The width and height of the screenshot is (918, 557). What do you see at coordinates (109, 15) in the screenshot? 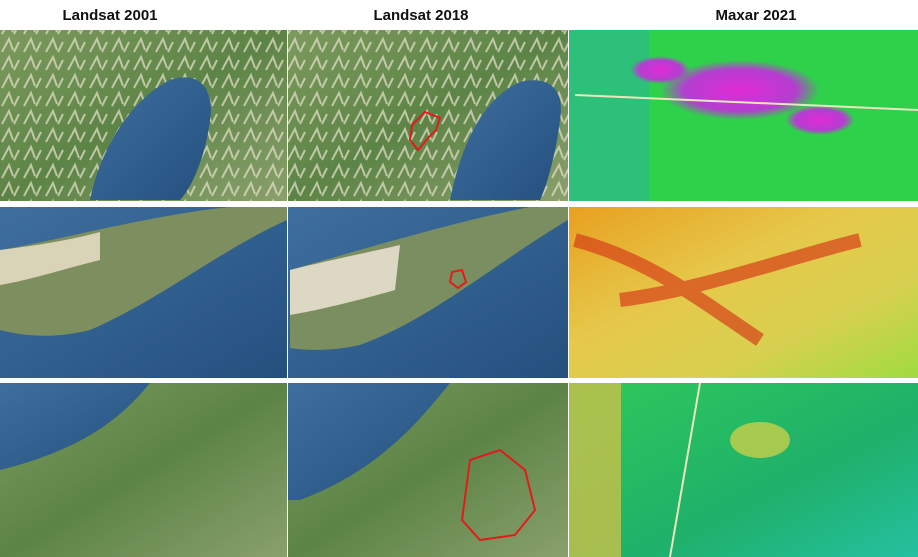
I see `column-header: Landsat 2001` at bounding box center [109, 15].